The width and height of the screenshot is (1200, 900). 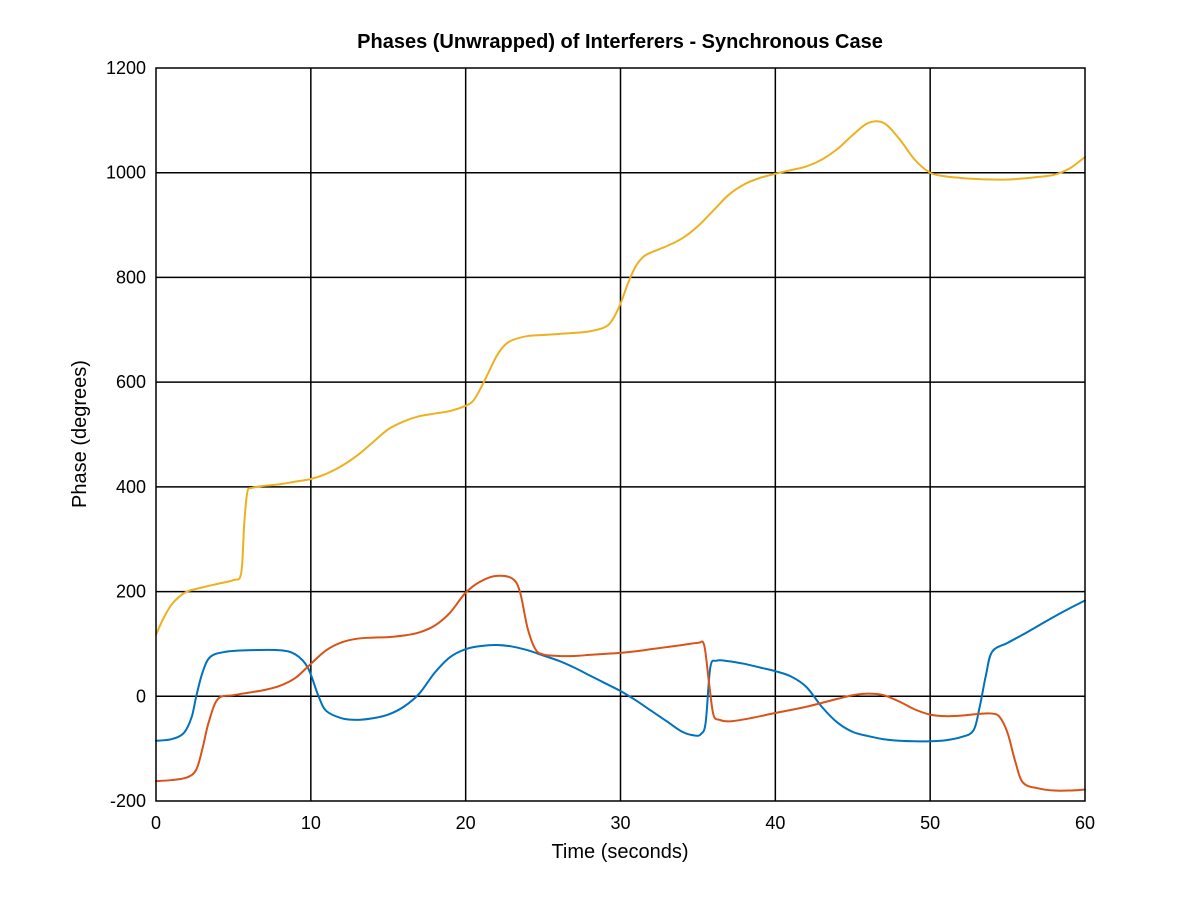 What do you see at coordinates (141, 696) in the screenshot?
I see `y-tick-label: 0` at bounding box center [141, 696].